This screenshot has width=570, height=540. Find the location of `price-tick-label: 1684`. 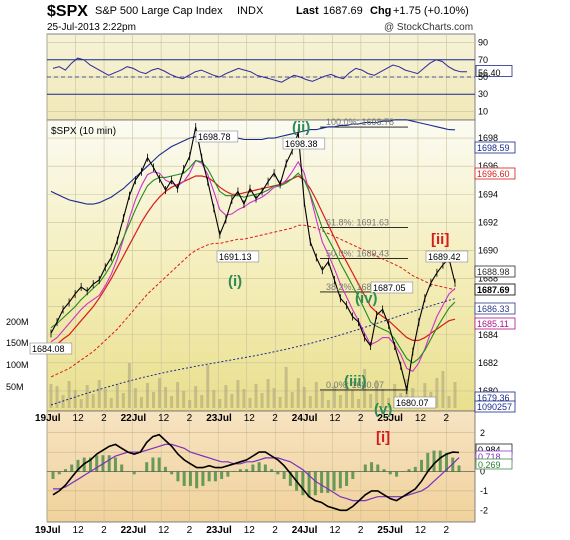

price-tick-label: 1684 is located at coordinates (488, 335).